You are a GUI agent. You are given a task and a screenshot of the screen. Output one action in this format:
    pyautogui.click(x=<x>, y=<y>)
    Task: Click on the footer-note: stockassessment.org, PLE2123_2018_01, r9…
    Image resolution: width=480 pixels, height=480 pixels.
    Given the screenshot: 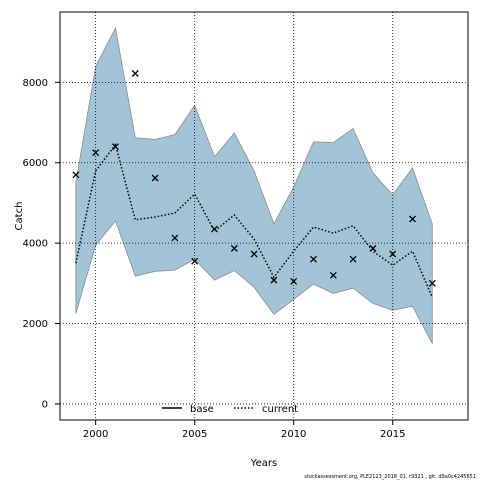 What is the action you would take?
    pyautogui.click(x=390, y=477)
    